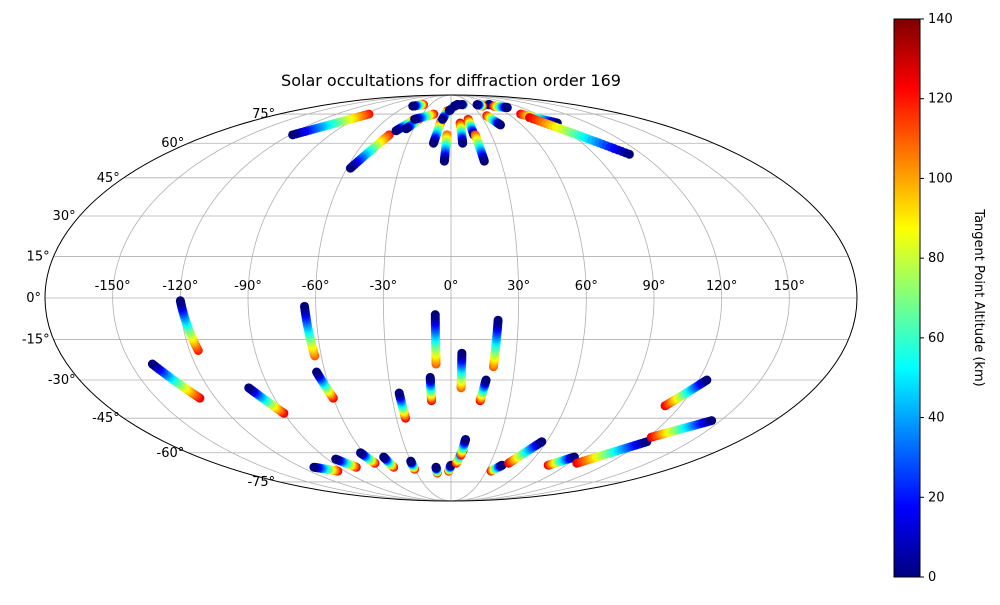 The height and width of the screenshot is (605, 1000). Describe the element at coordinates (180, 286) in the screenshot. I see `longitude-tick-label: -120°` at that location.